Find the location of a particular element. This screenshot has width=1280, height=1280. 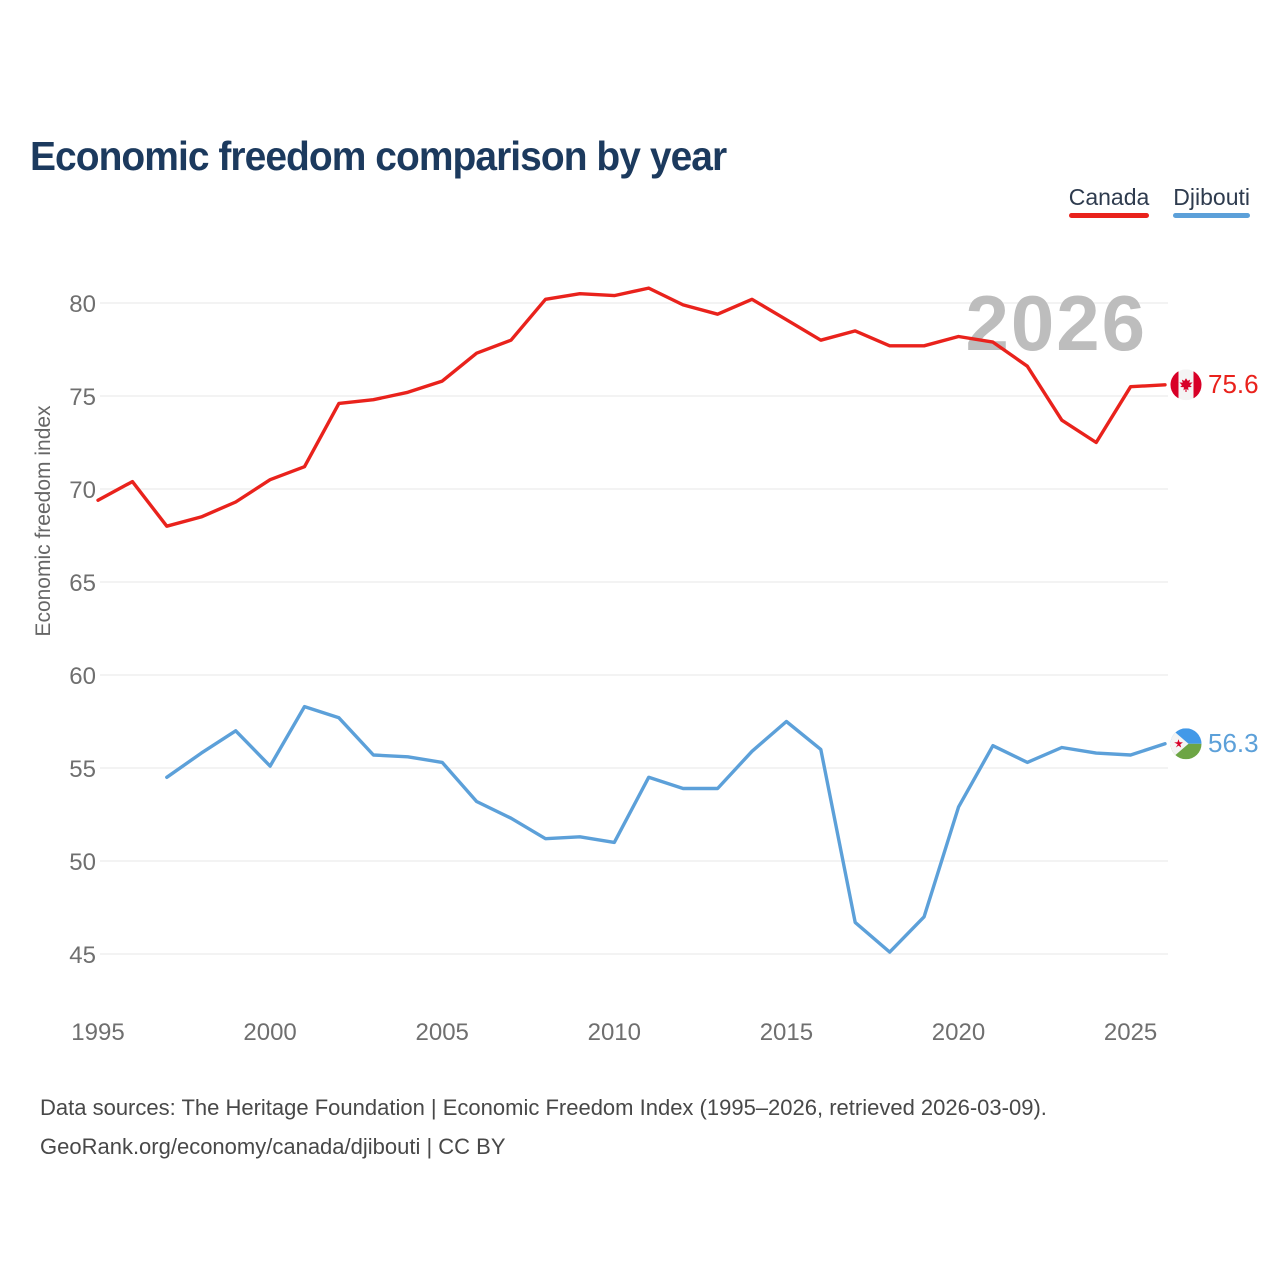

x-tick-2025: 2025 is located at coordinates (1130, 1032).